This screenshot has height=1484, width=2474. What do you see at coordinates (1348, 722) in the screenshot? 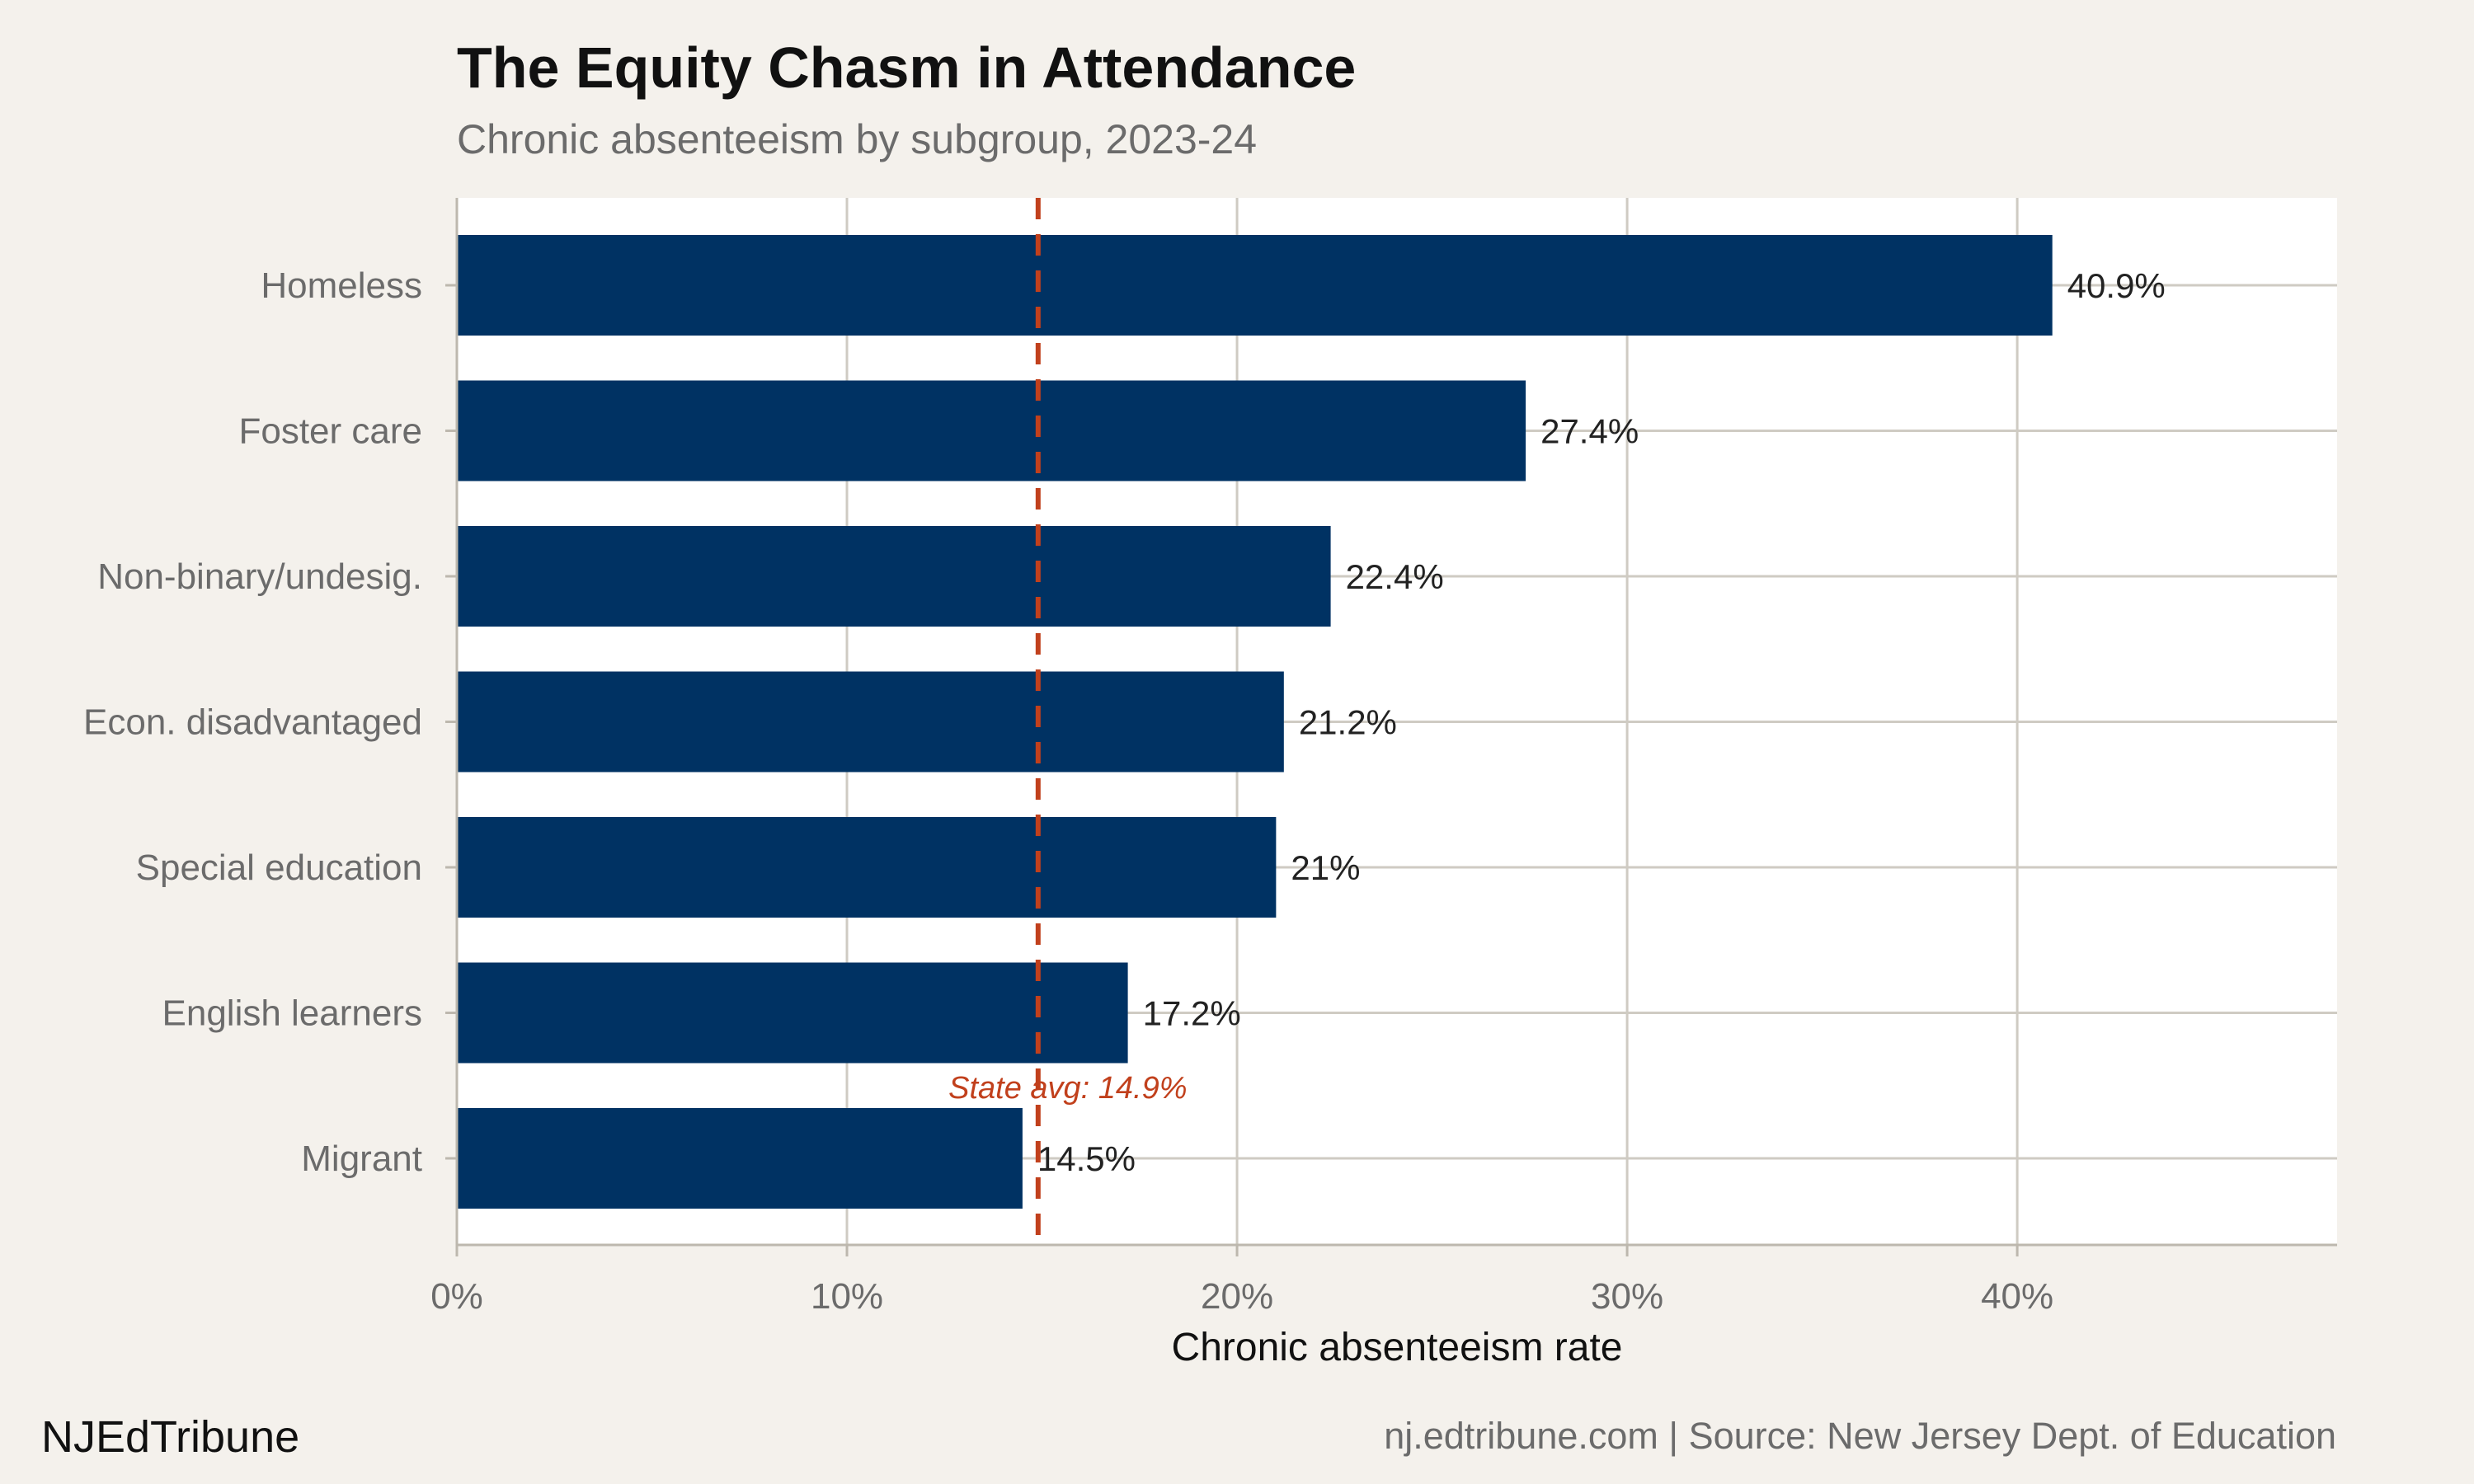
I see `value-label: 21.2%` at bounding box center [1348, 722].